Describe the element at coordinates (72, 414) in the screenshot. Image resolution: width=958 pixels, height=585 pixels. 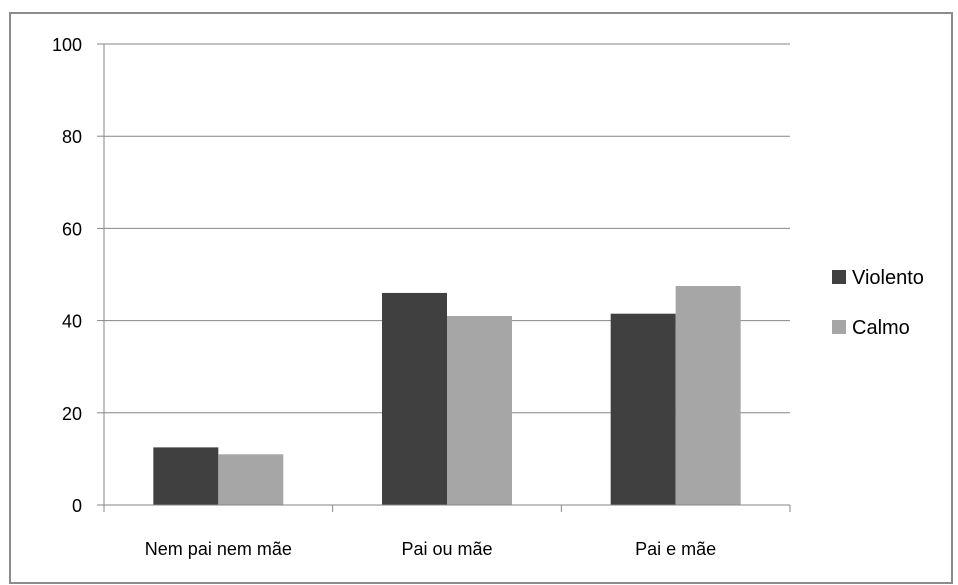
I see `y-tick-label: 20` at that location.